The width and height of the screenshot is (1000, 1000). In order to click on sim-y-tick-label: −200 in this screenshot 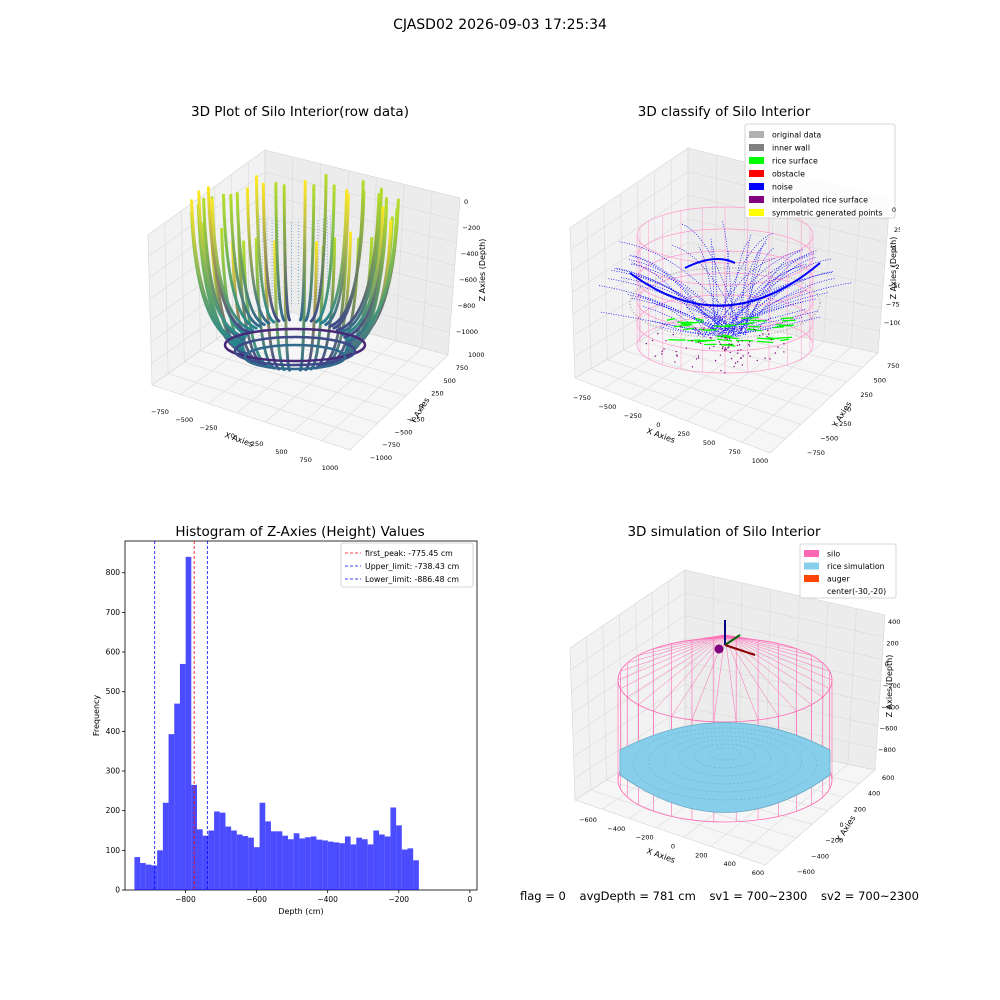, I will do `click(834, 841)`.